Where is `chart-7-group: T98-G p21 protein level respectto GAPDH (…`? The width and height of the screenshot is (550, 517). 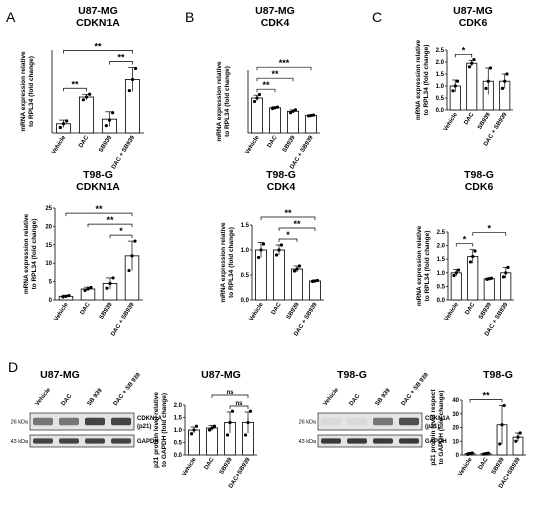
chart-7-group: T98-G p21 protein level respectto GAPDH (… is located at coordinates (478, 429).